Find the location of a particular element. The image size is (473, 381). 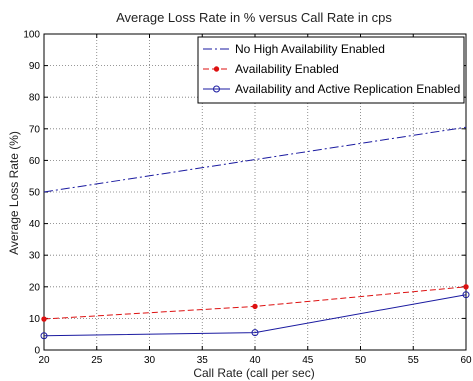

y-tick-label: 10 is located at coordinates (35, 319).